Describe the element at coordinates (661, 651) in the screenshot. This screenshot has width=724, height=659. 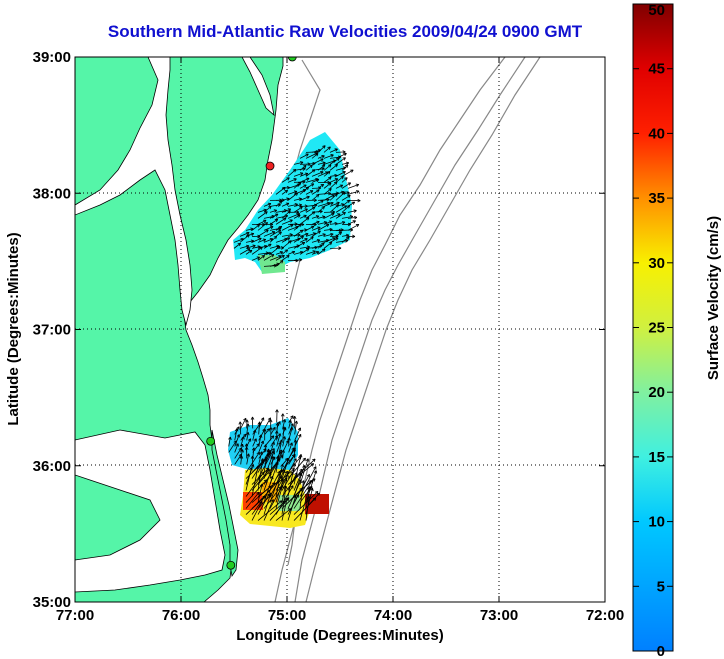
I see `colorbar-tick-label: 0` at that location.